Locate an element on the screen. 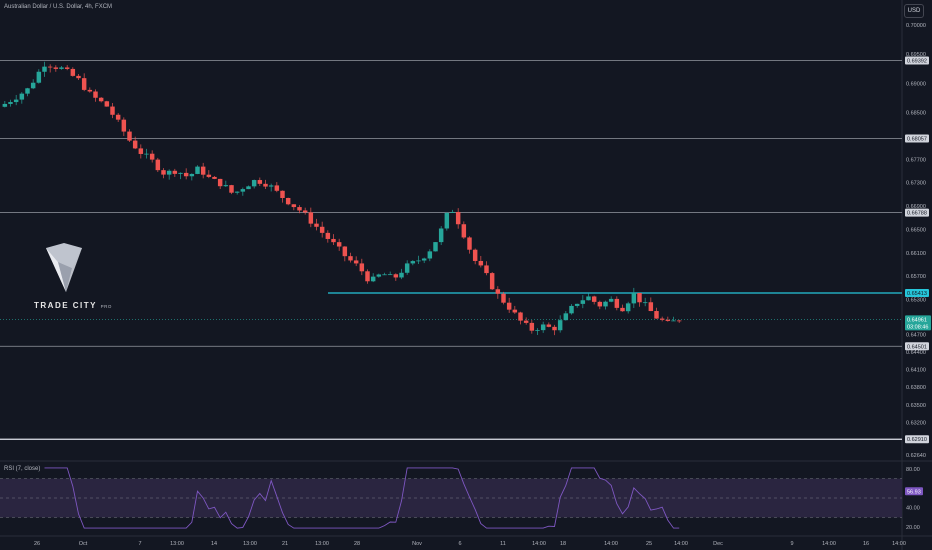 The image size is (932, 550). level-price-label: 0.62910 is located at coordinates (917, 440).